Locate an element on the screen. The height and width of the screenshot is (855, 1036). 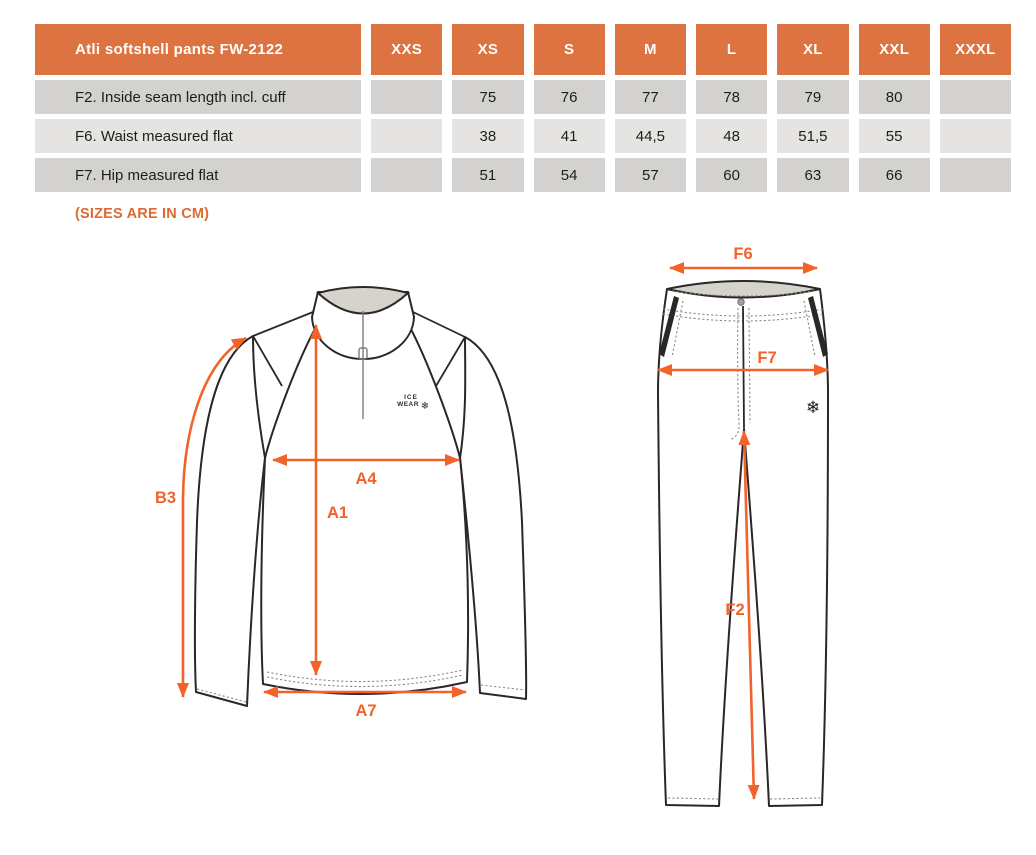
a4-label: A4 is located at coordinates (366, 479).